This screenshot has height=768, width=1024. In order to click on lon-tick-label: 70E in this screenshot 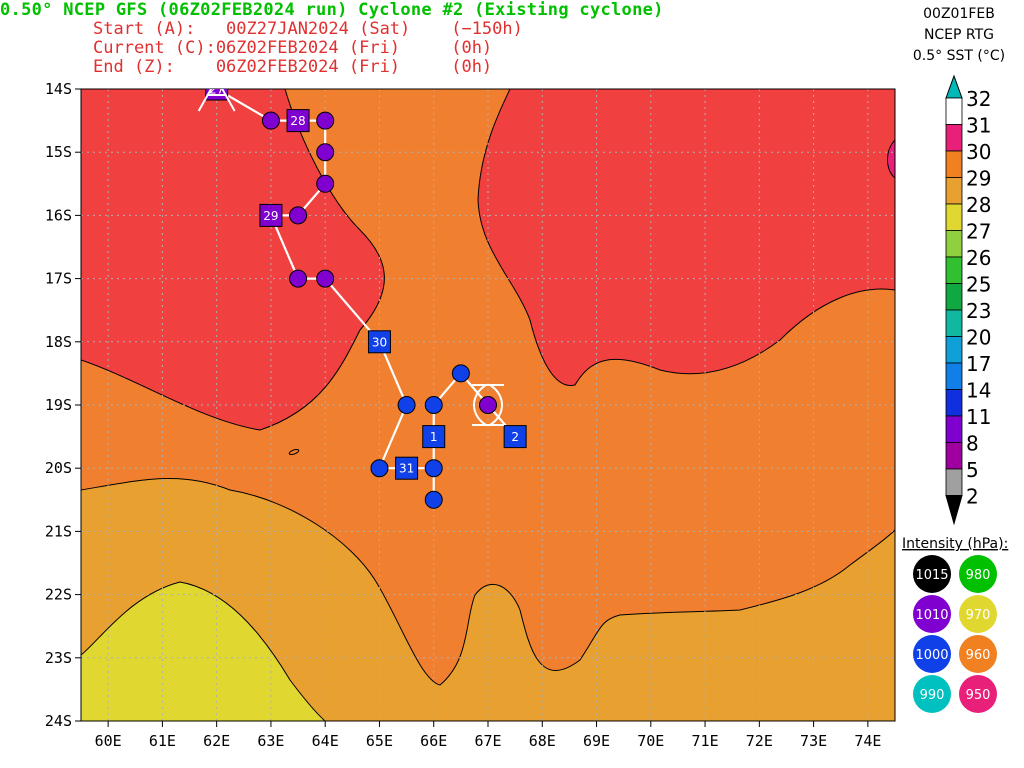, I will do `click(650, 741)`.